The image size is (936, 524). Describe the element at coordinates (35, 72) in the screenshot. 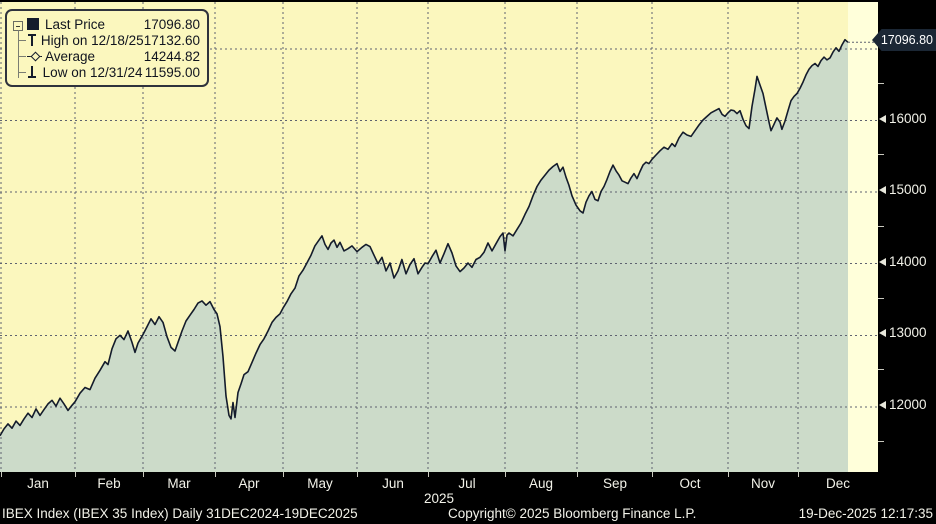

I see `low-marker-icon` at that location.